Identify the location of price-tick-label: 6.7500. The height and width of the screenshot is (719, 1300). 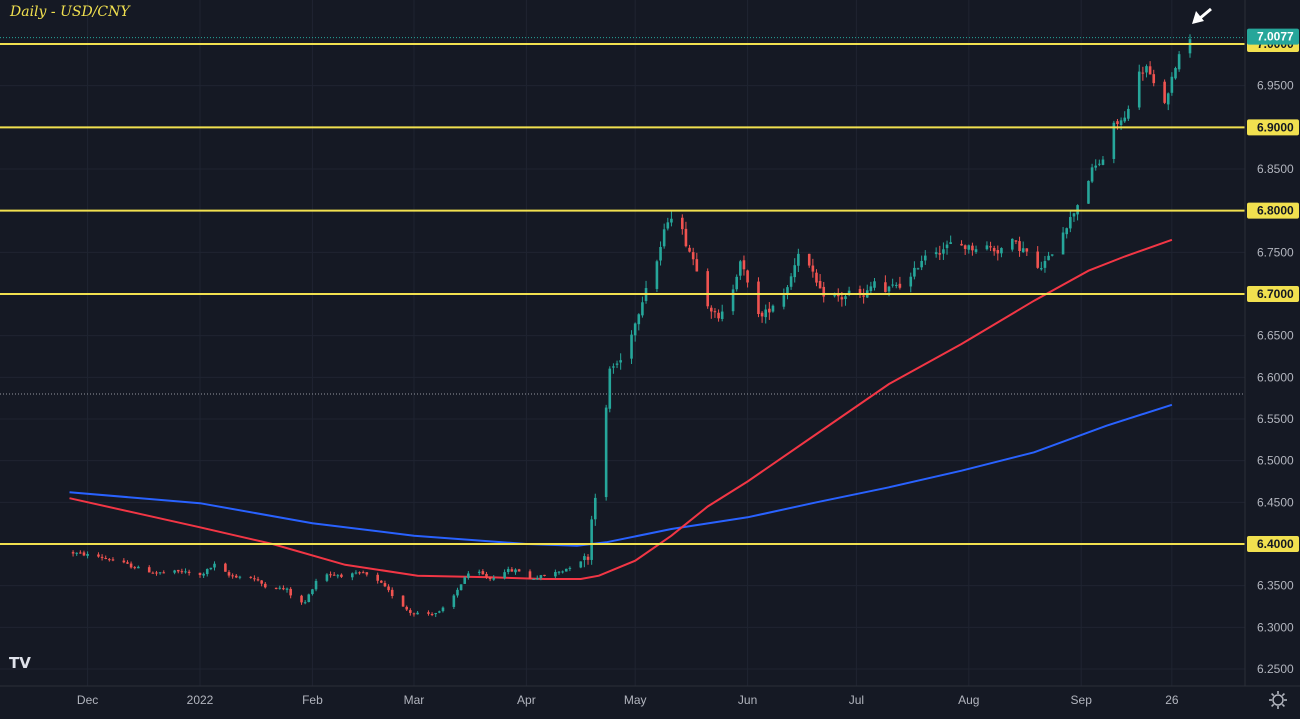
(1275, 252).